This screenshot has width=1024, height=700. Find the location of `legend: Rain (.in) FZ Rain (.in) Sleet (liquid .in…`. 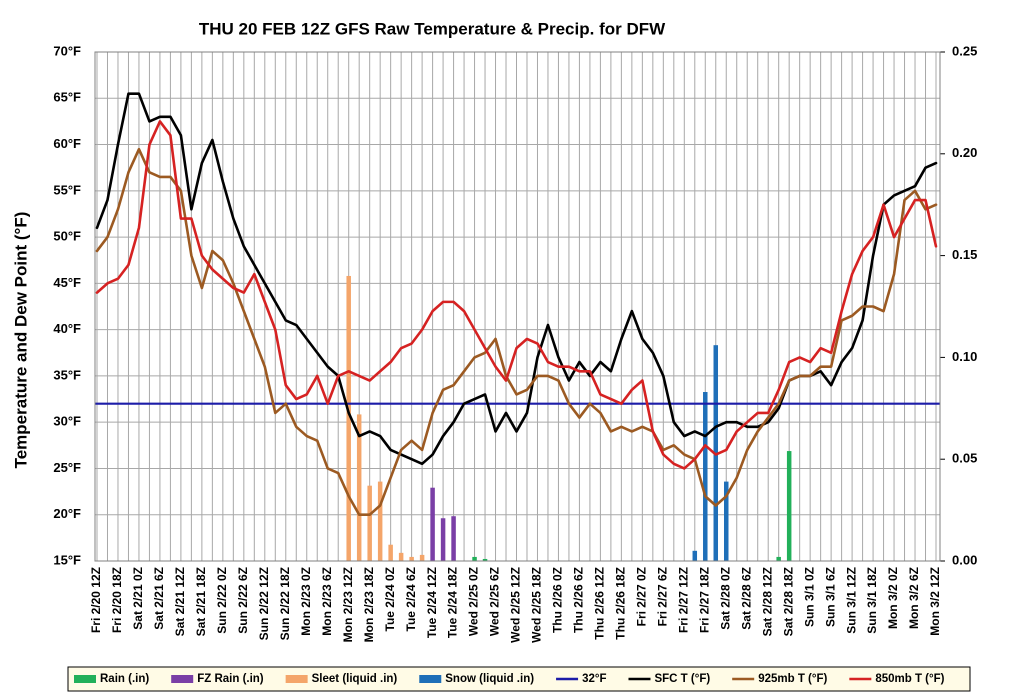

legend: Rain (.in) FZ Rain (.in) Sleet (liquid .in… is located at coordinates (509, 679).